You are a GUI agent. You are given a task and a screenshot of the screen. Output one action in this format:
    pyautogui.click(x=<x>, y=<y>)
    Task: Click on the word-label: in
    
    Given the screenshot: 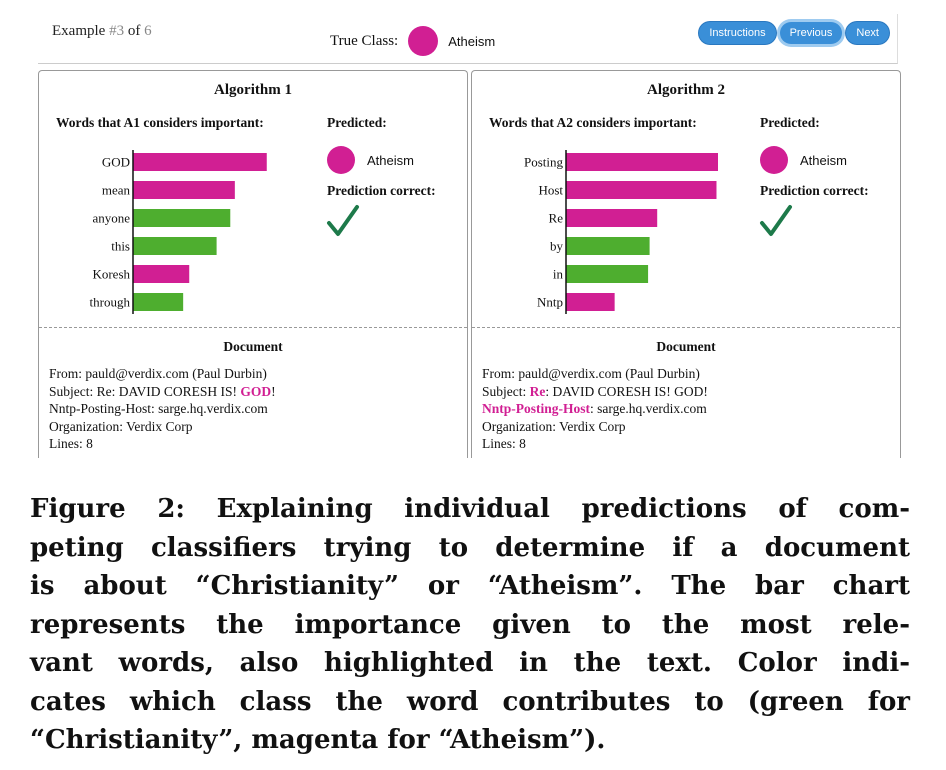 What is the action you would take?
    pyautogui.click(x=558, y=274)
    